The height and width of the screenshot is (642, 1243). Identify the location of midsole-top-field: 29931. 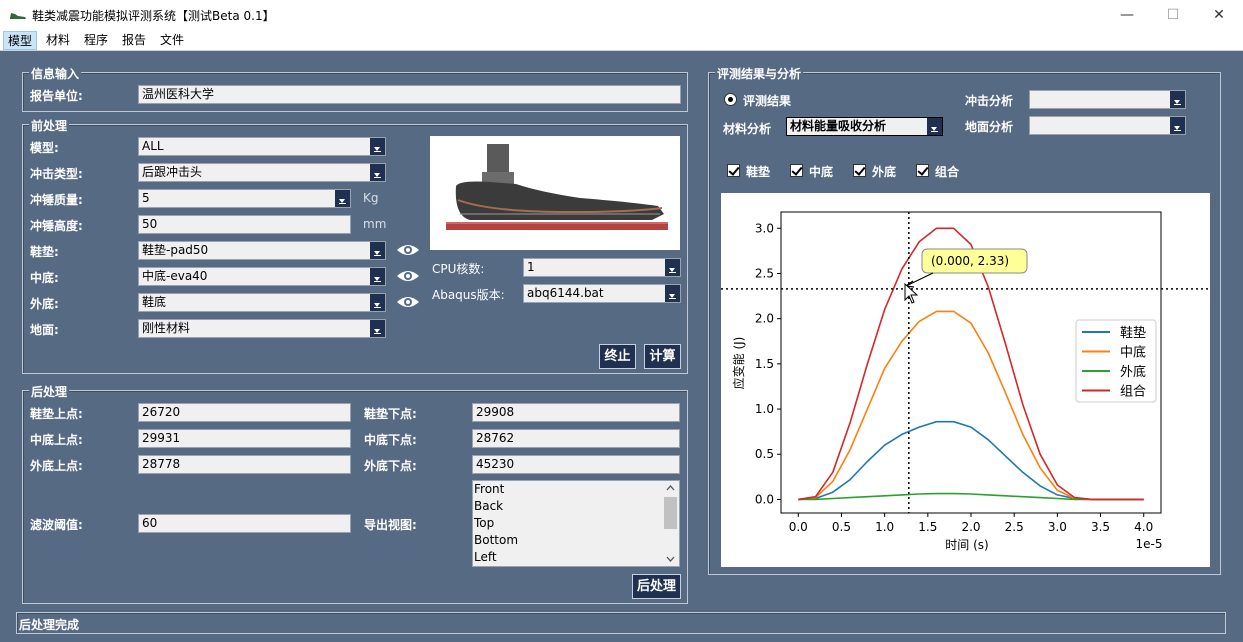
(244, 438).